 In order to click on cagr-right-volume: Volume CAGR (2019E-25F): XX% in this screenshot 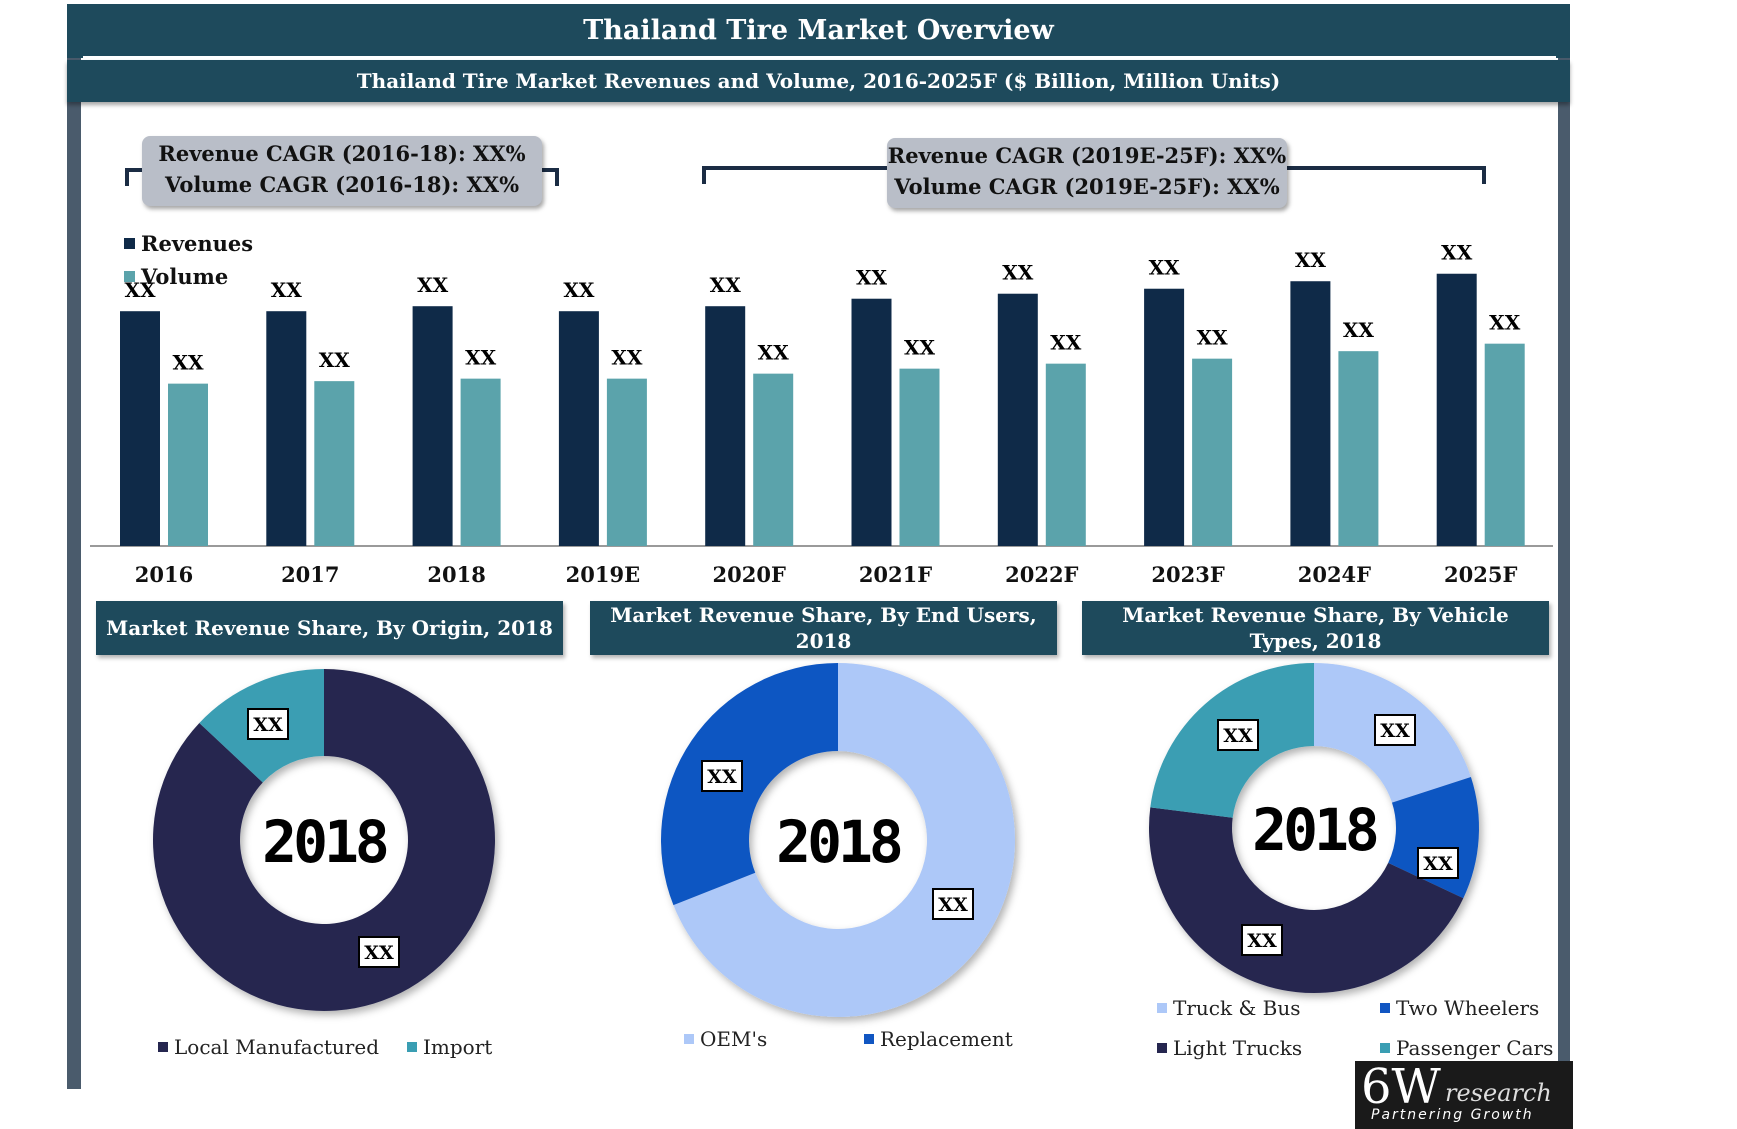, I will do `click(1087, 186)`.